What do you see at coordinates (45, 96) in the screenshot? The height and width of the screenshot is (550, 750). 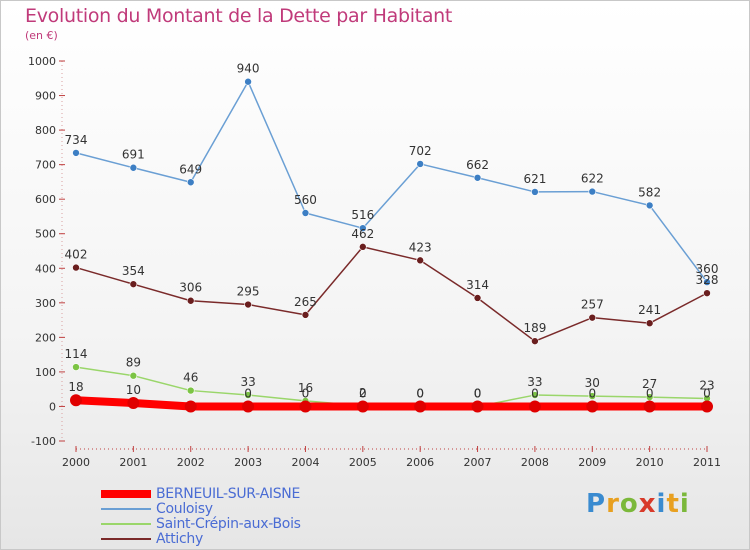 I see `y-tick-label: 900` at bounding box center [45, 96].